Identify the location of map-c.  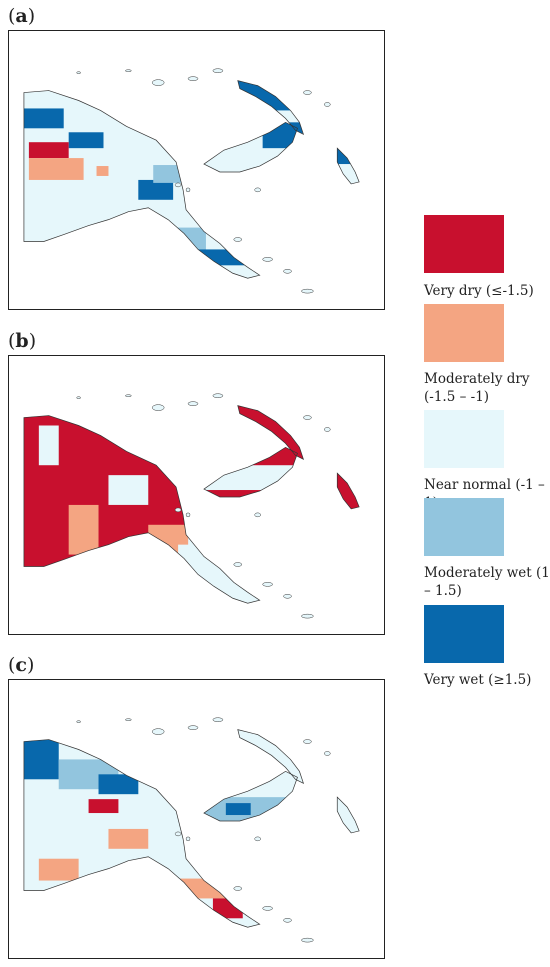
(191, 830).